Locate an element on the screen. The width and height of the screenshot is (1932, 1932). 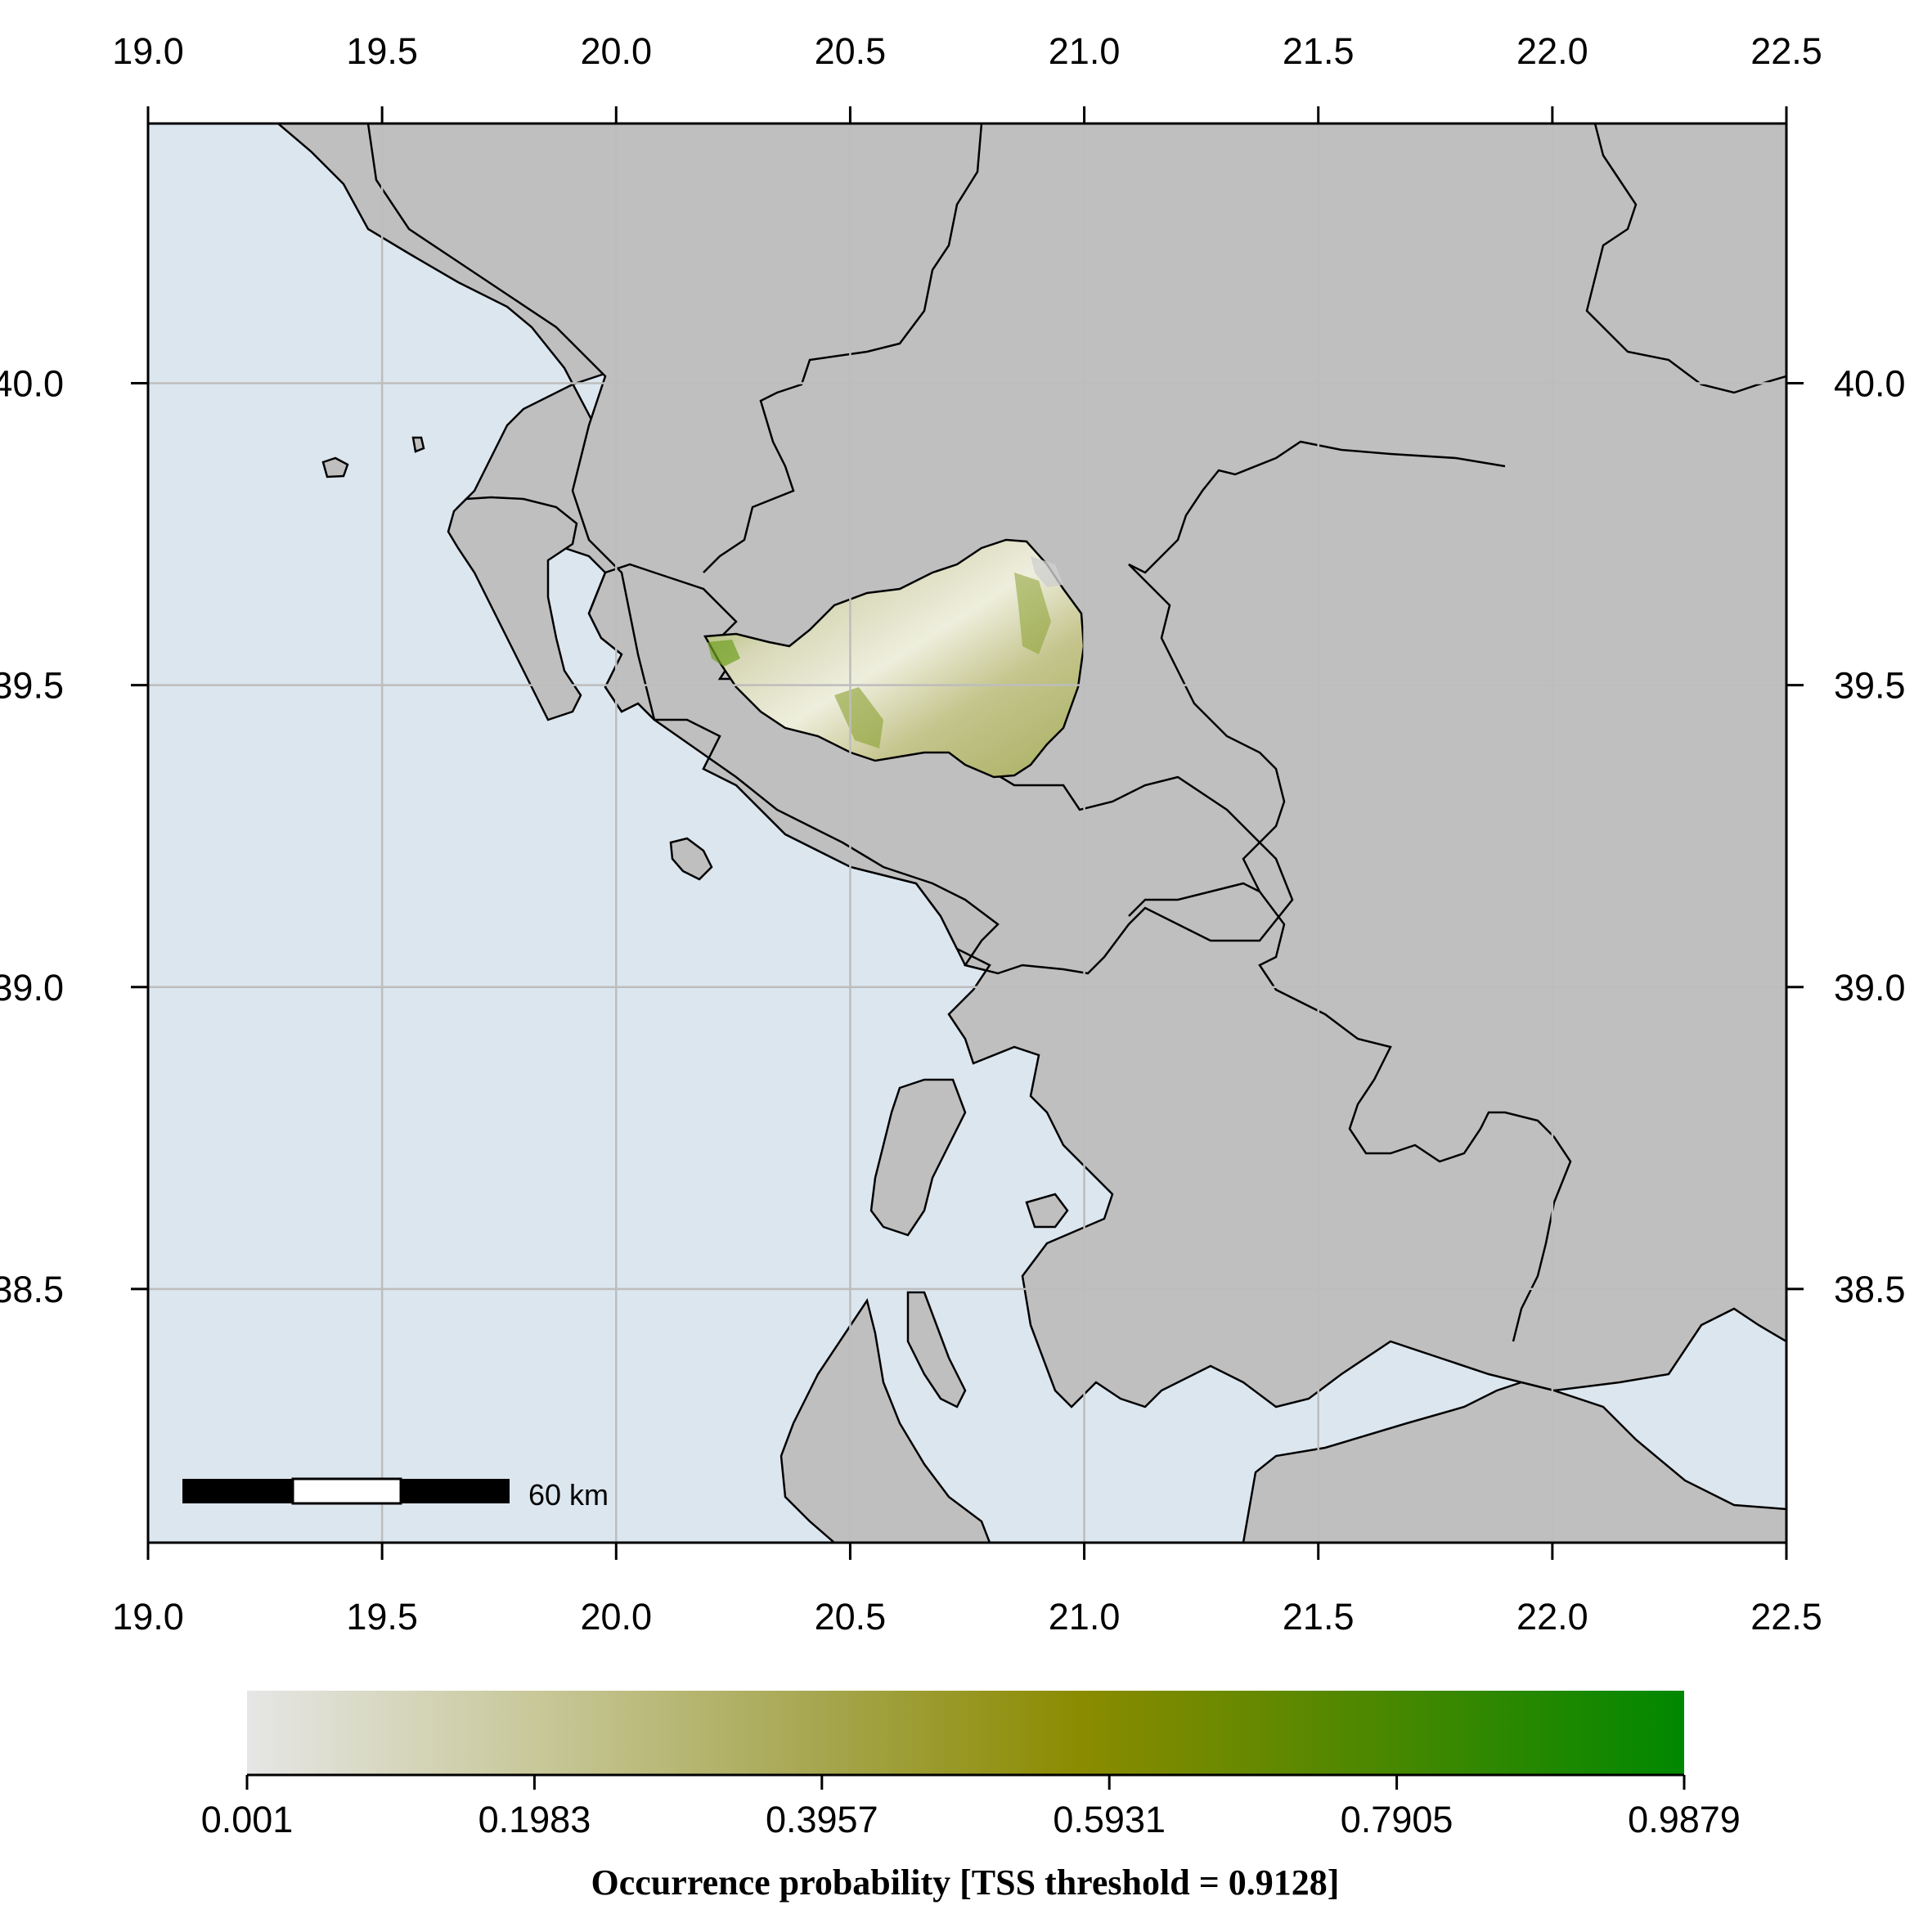
x-tick-label-bottom: 19.0 is located at coordinates (148, 1617).